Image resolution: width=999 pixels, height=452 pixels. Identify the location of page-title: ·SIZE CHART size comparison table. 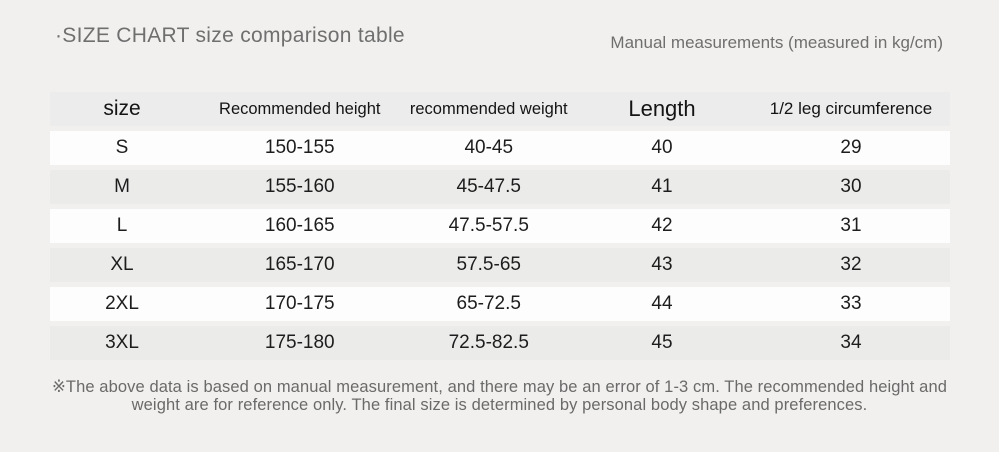
(230, 35).